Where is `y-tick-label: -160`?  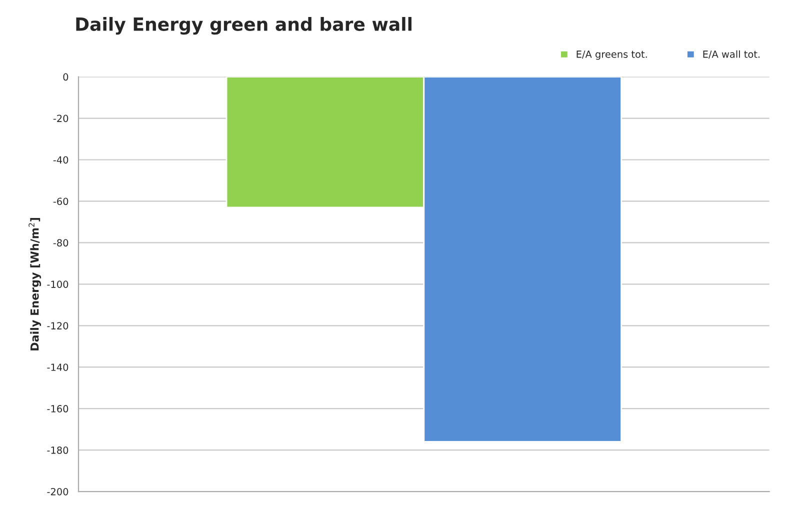 y-tick-label: -160 is located at coordinates (57, 408).